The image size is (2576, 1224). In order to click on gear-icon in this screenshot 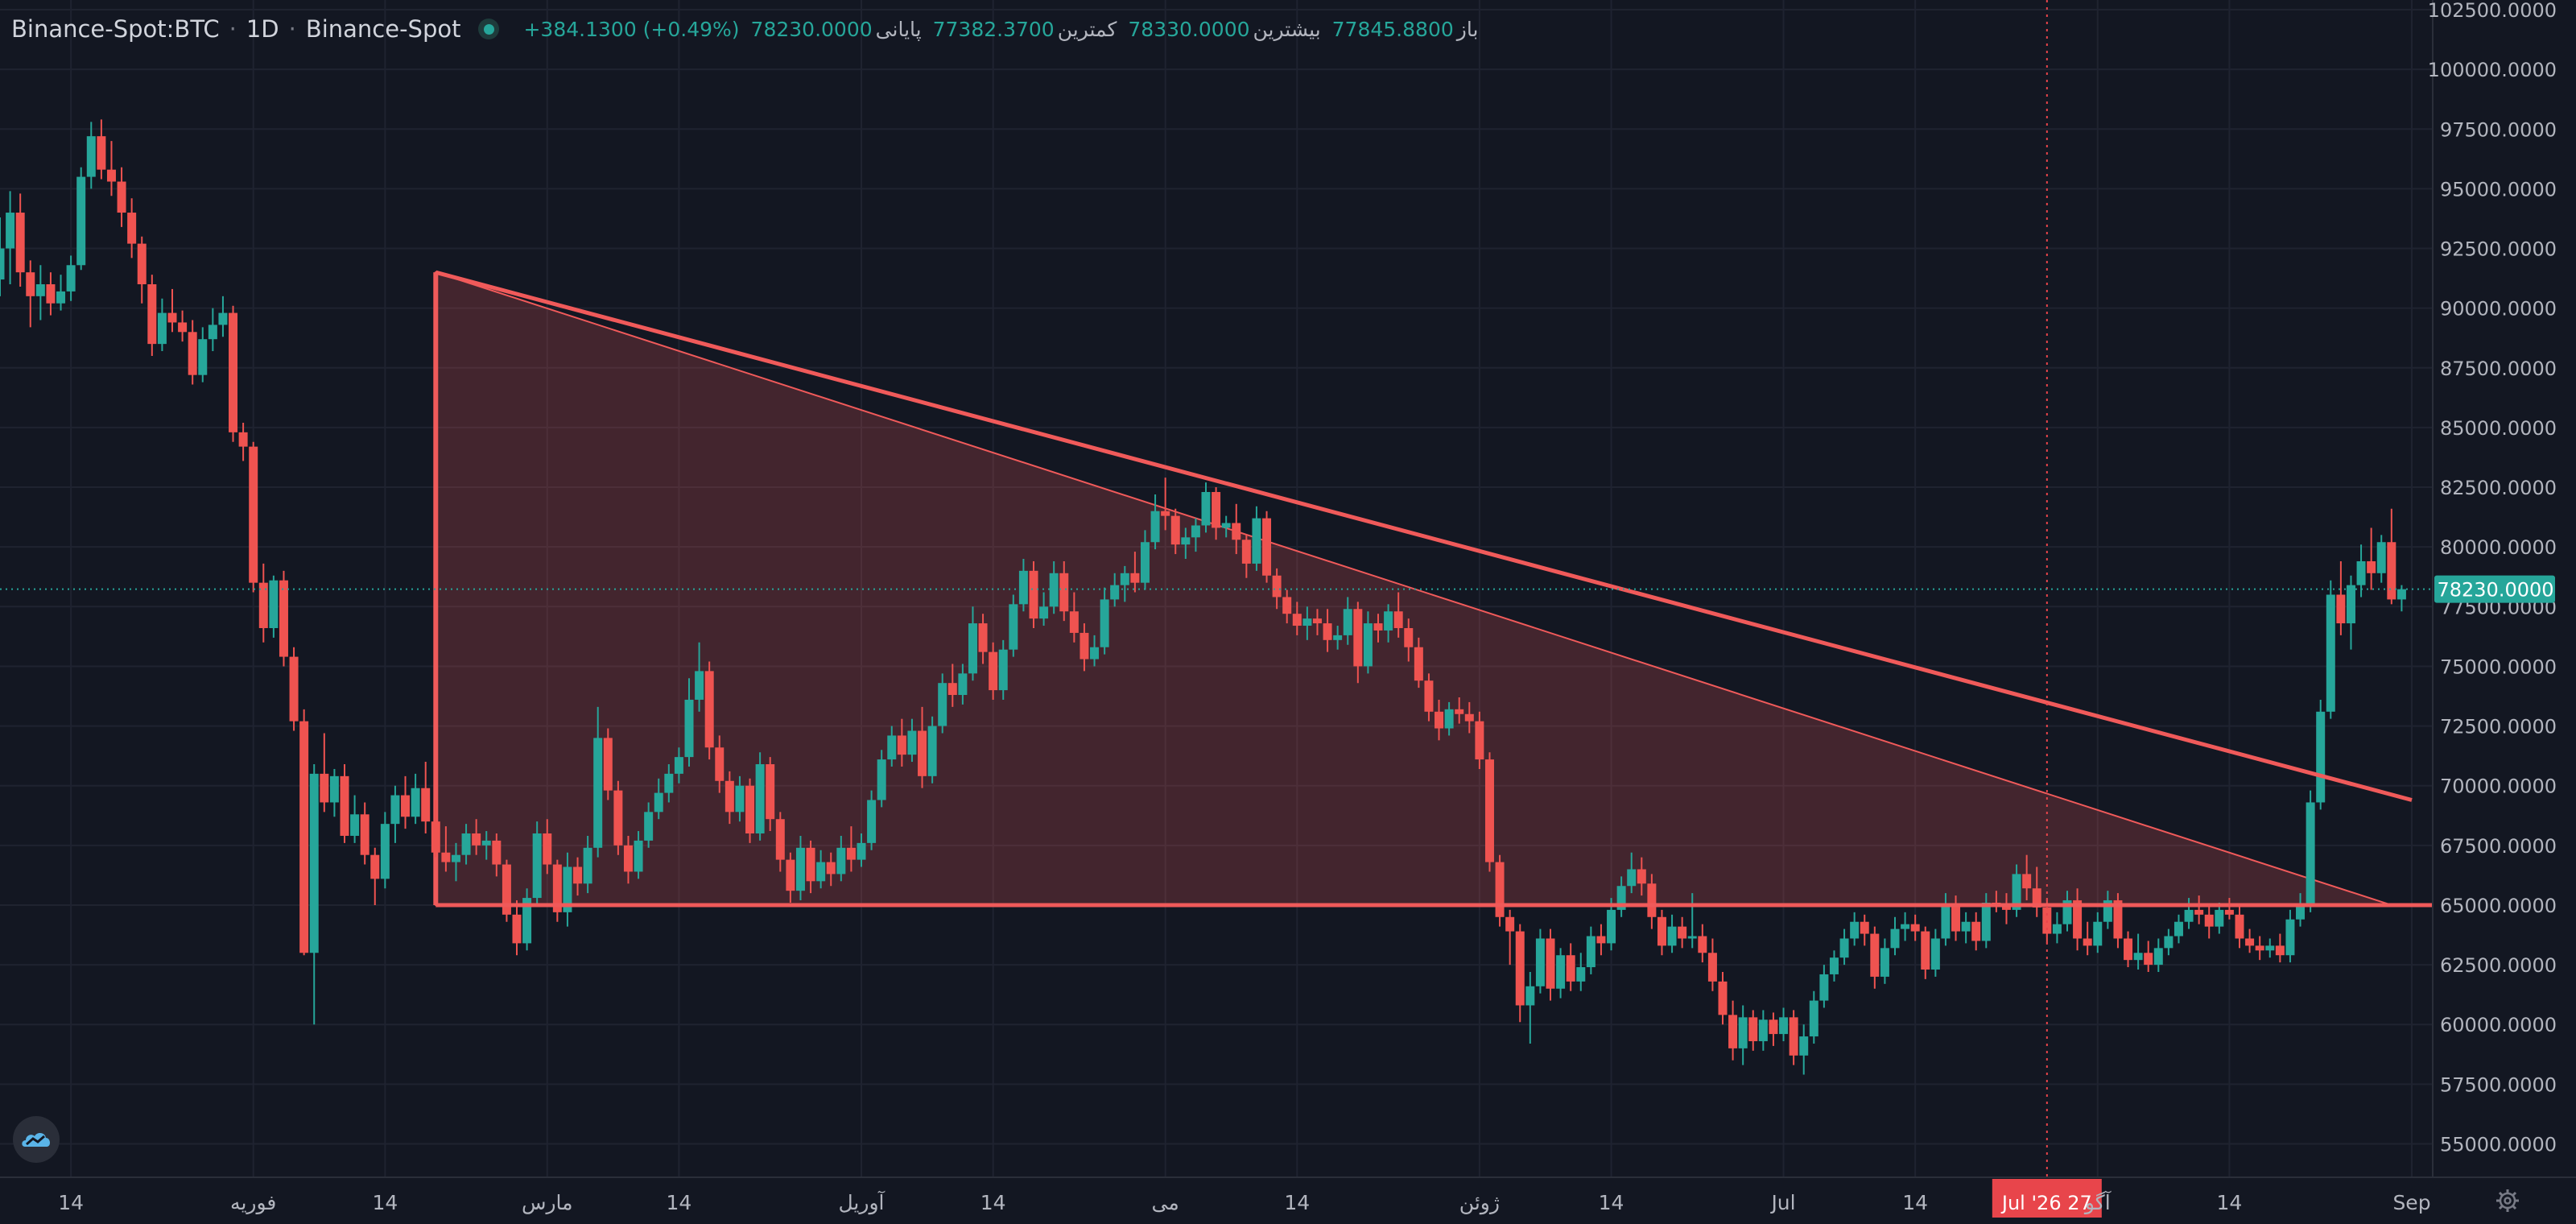, I will do `click(2507, 1200)`.